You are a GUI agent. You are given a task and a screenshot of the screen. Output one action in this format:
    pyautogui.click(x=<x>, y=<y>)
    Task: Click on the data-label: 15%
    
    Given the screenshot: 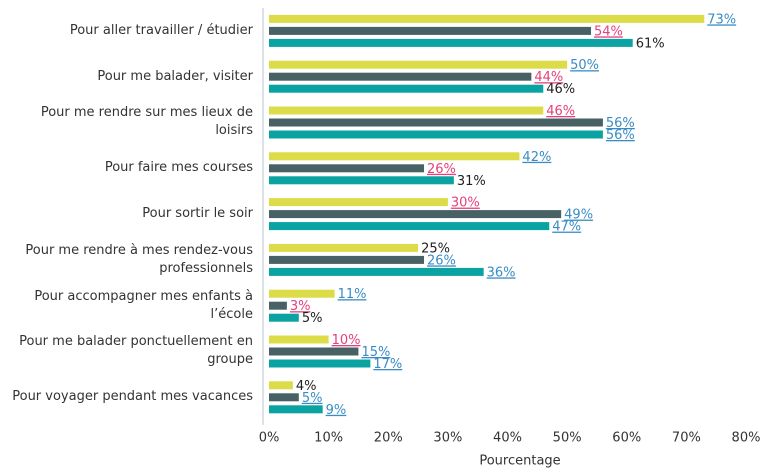 What is the action you would take?
    pyautogui.click(x=375, y=352)
    